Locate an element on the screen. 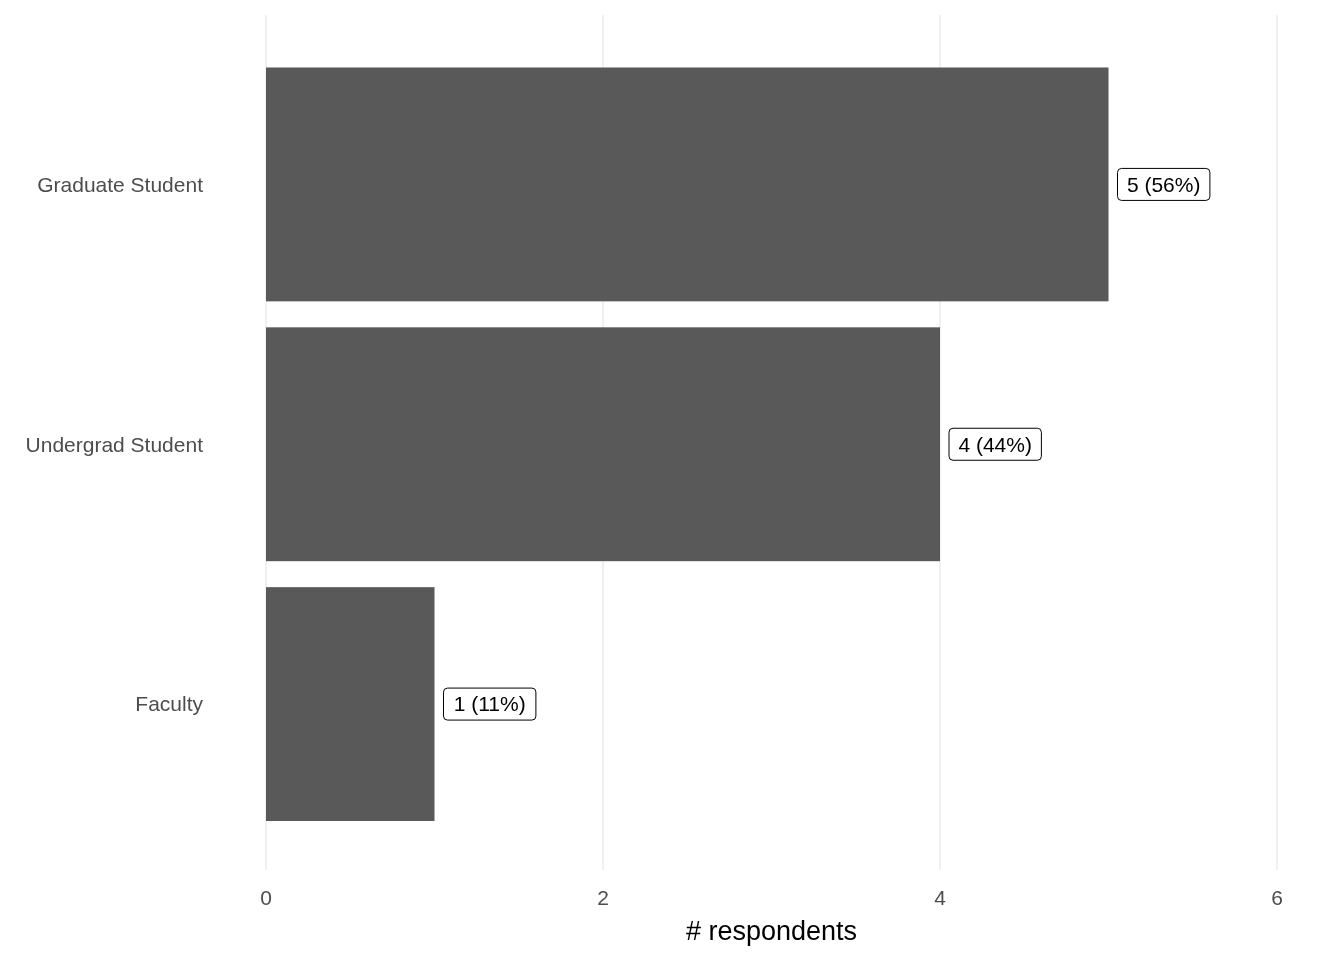 This screenshot has height=960, width=1344. x-axis-title: # respondents is located at coordinates (771, 931).